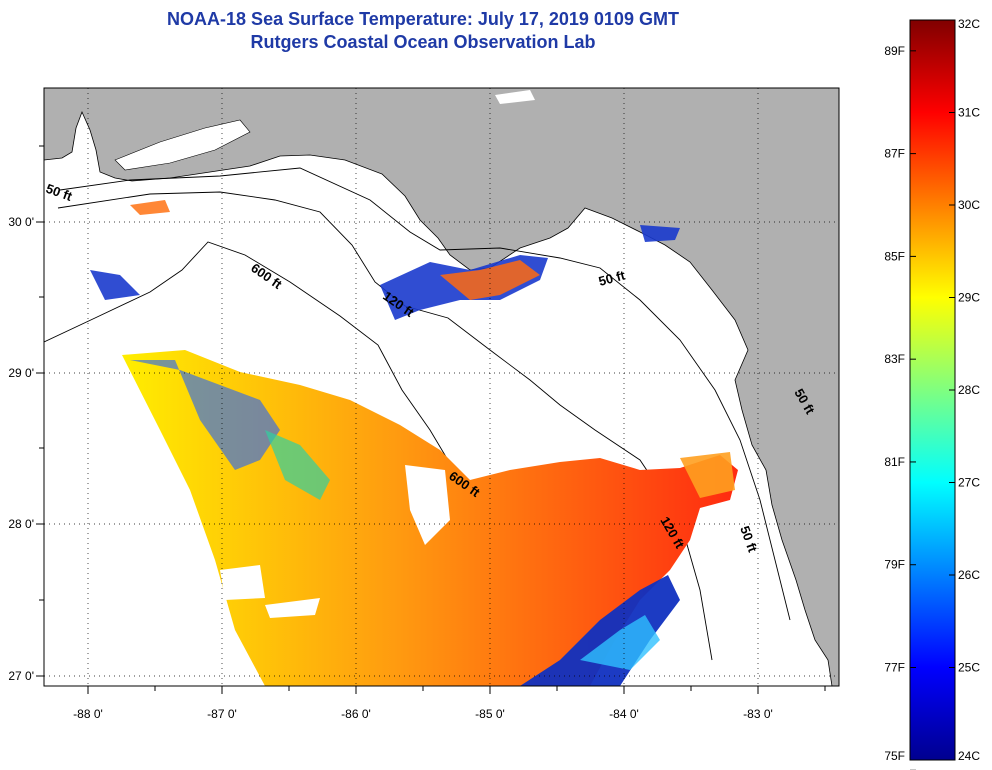 This screenshot has height=770, width=992. I want to click on contour-label: 50 ft, so click(612, 278).